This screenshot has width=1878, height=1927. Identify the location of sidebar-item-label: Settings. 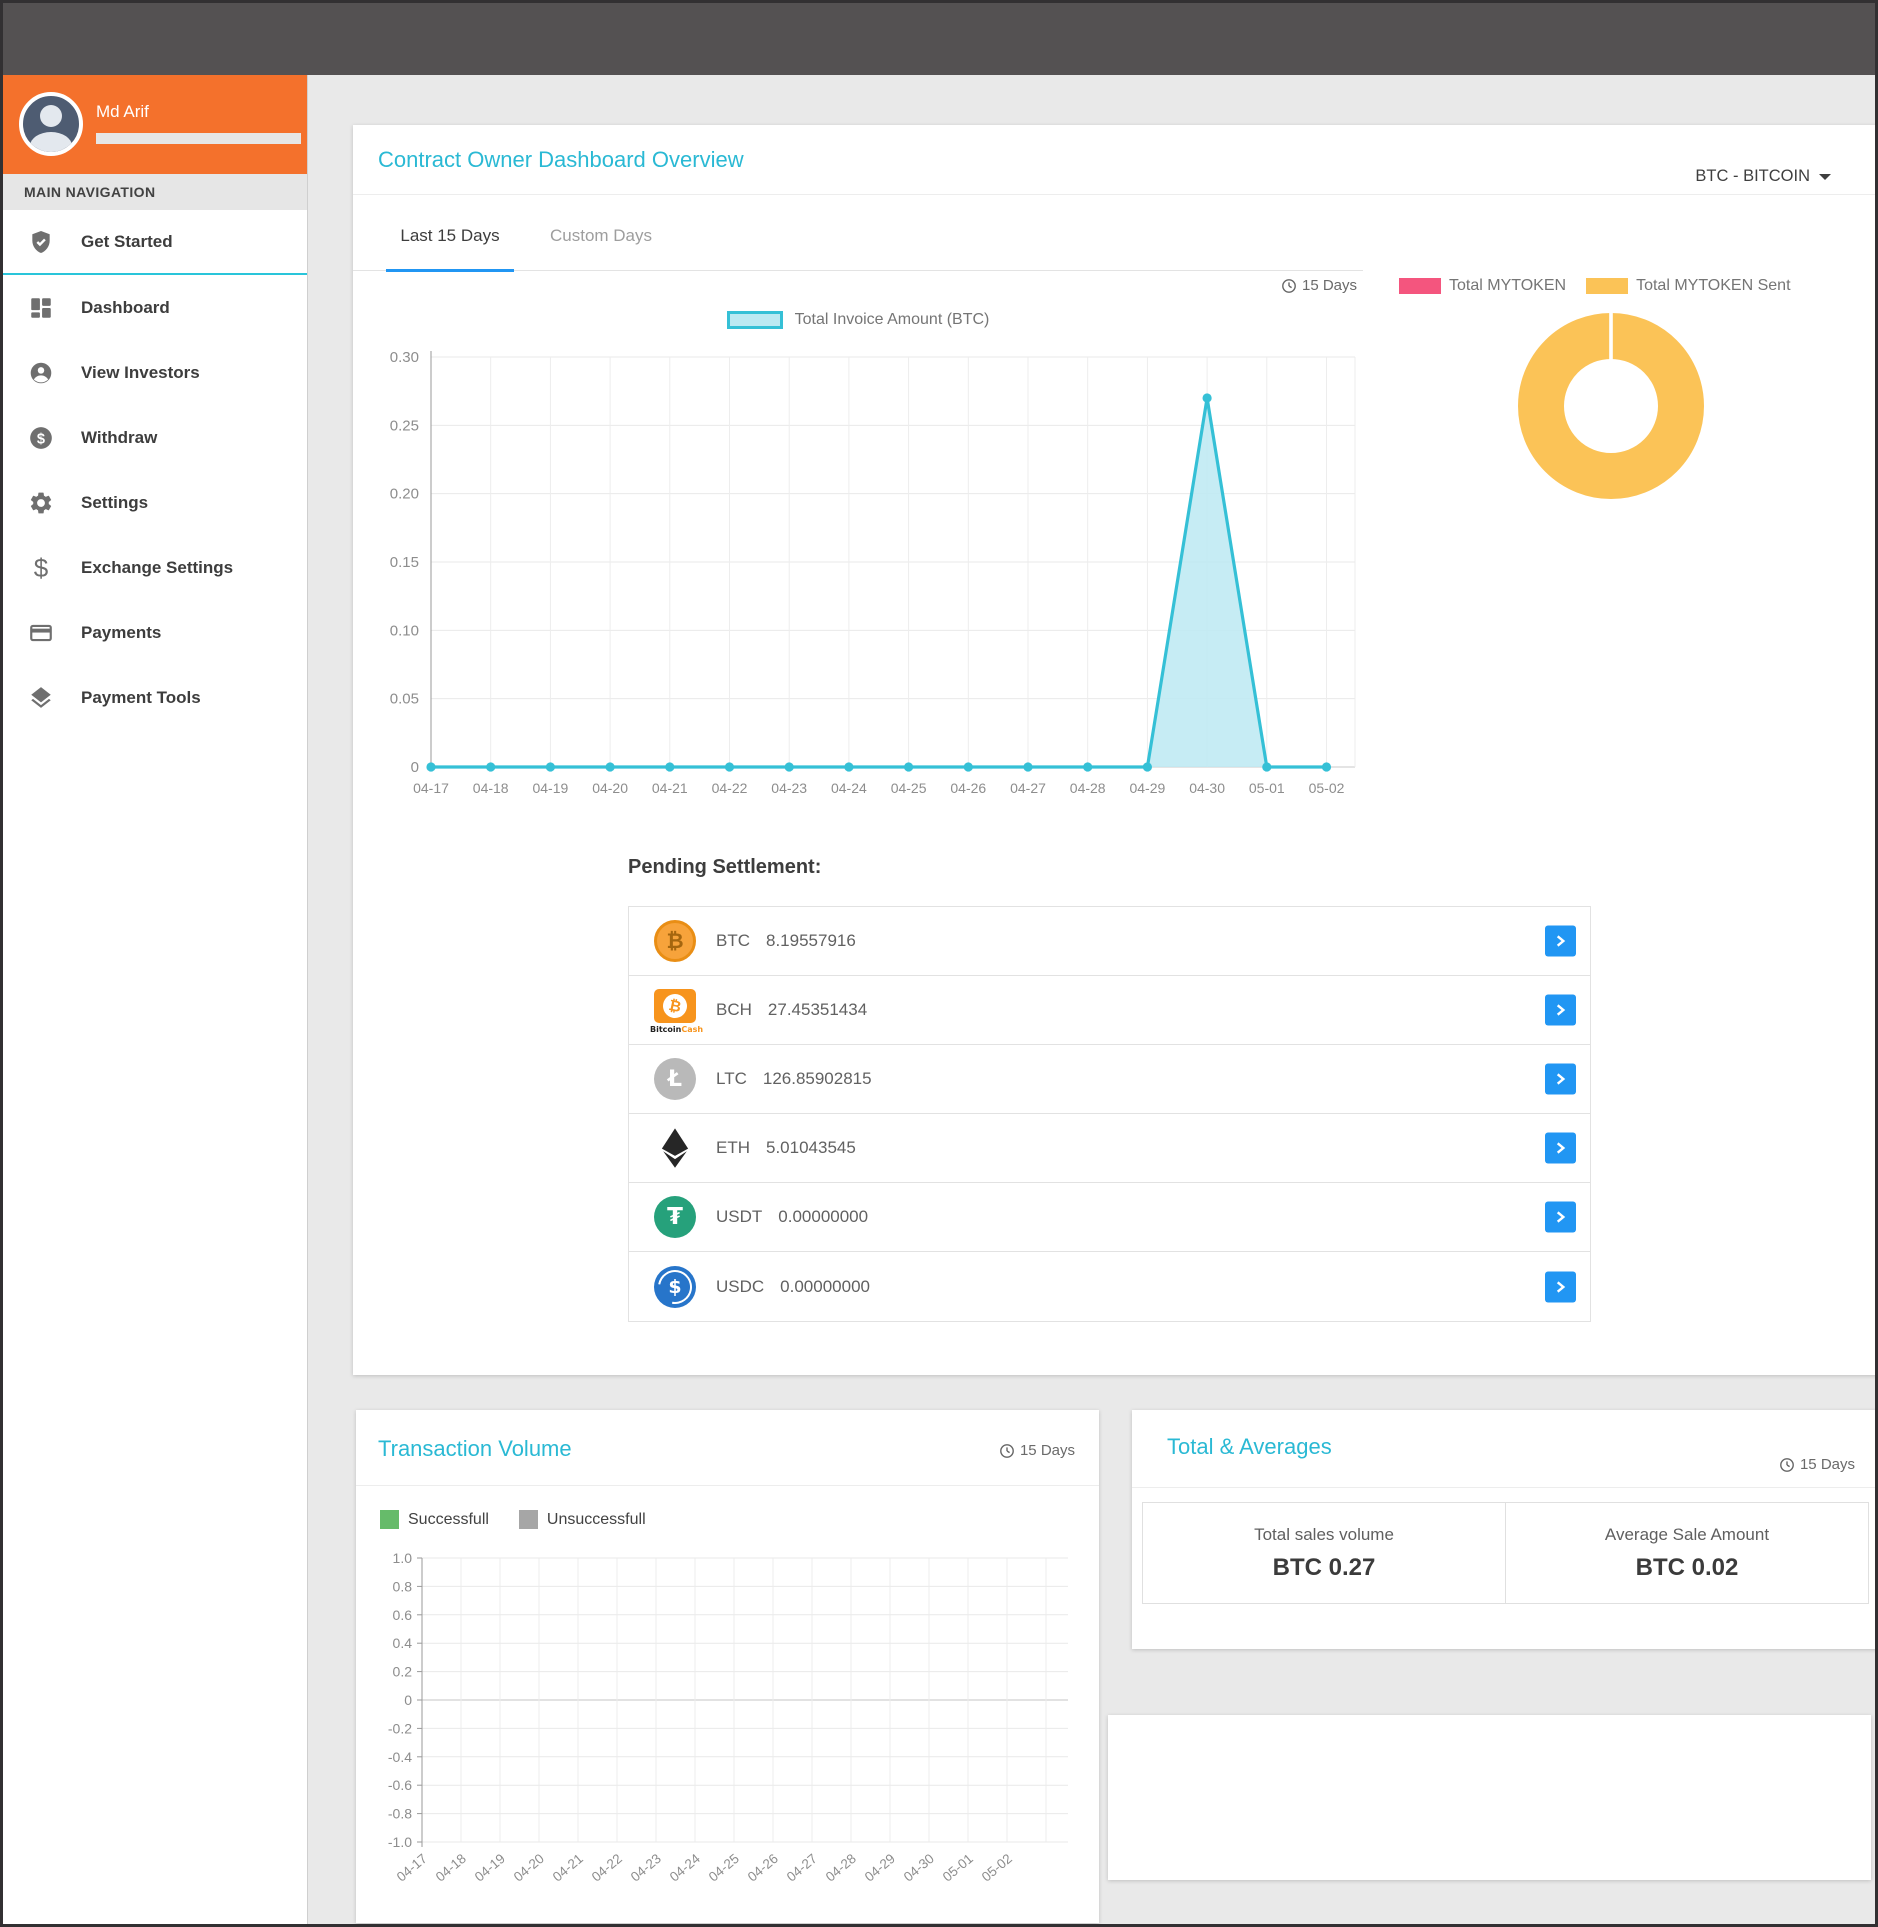
(115, 502).